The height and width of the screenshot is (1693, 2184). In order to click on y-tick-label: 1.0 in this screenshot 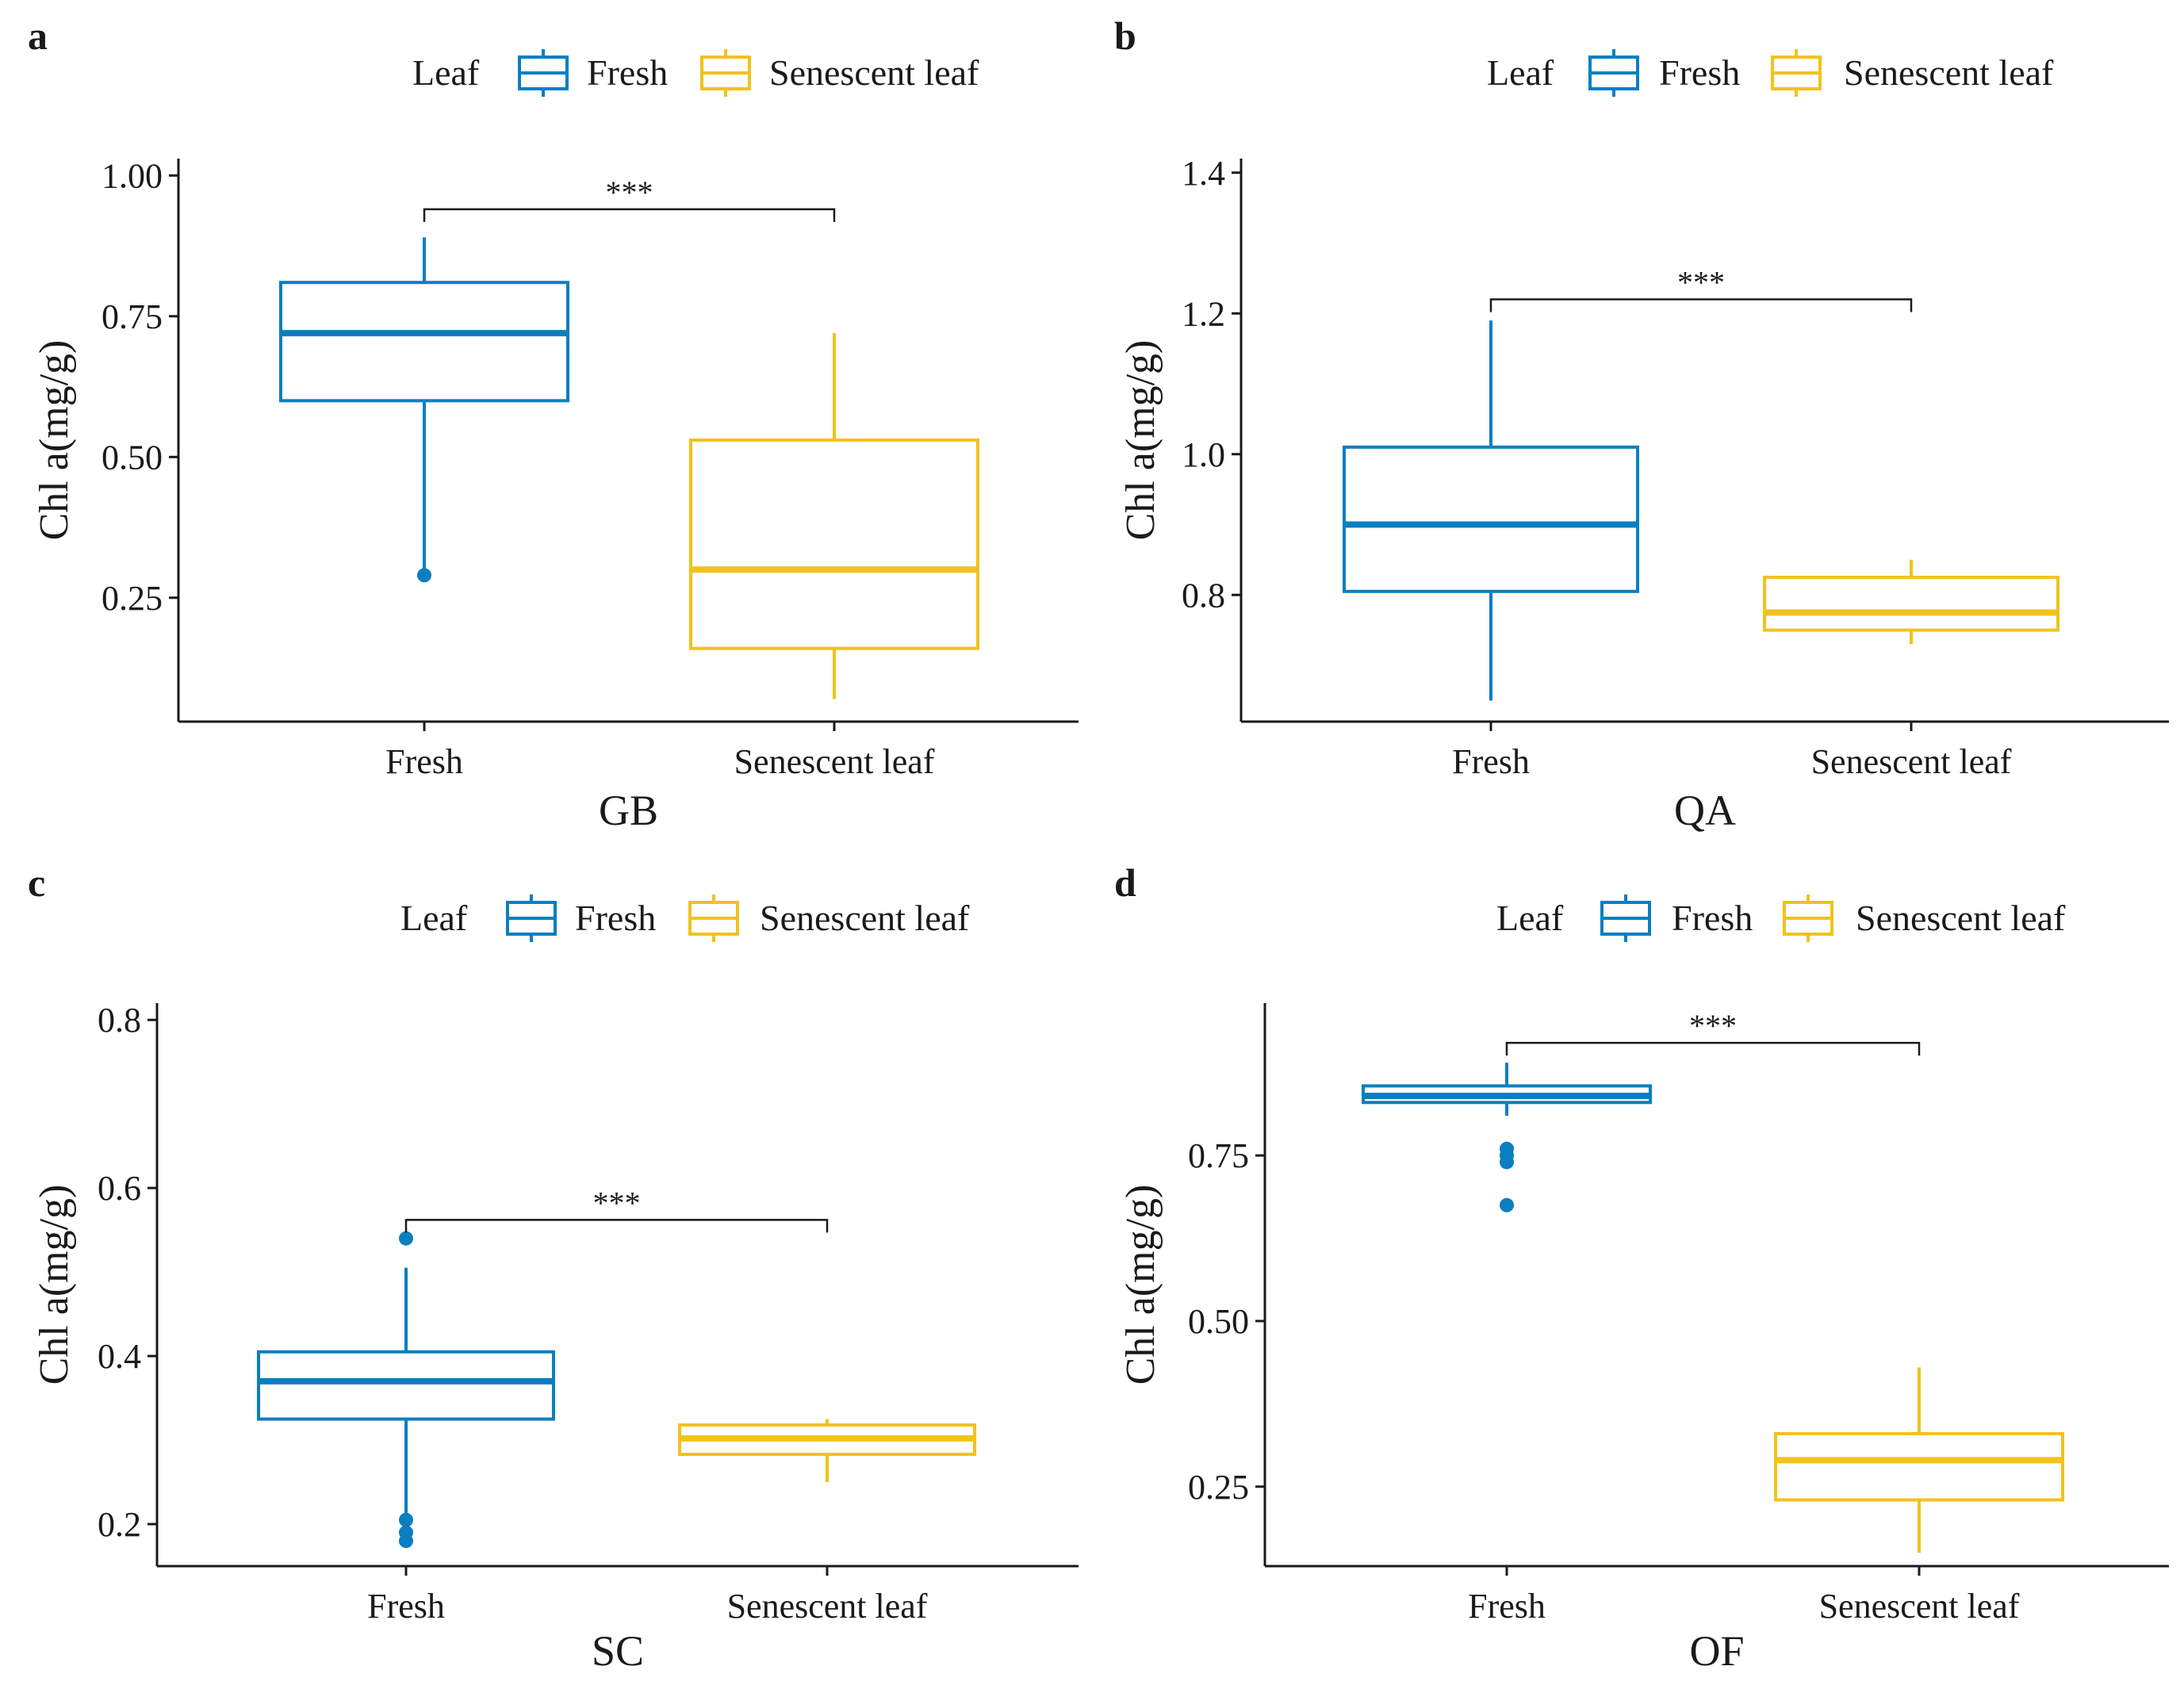, I will do `click(1203, 454)`.